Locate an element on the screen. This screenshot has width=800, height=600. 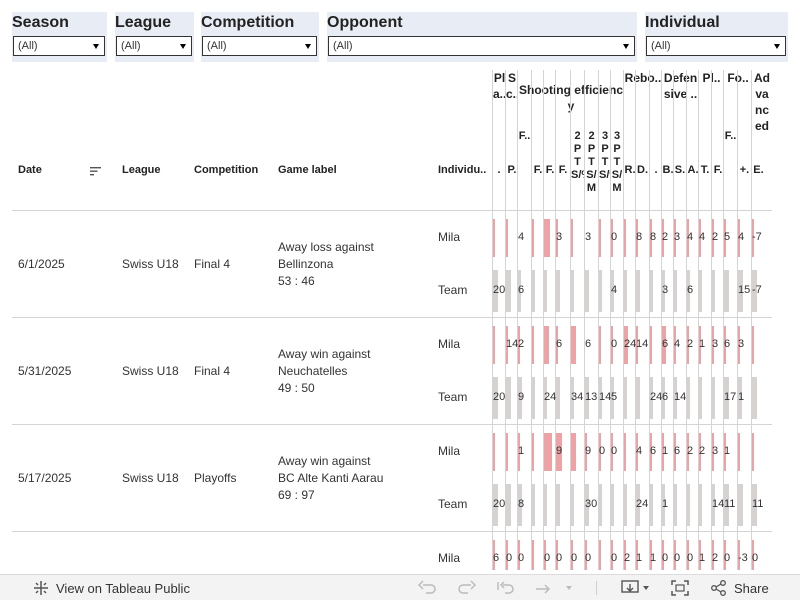
header-individual: Individu.. is located at coordinates (462, 170).